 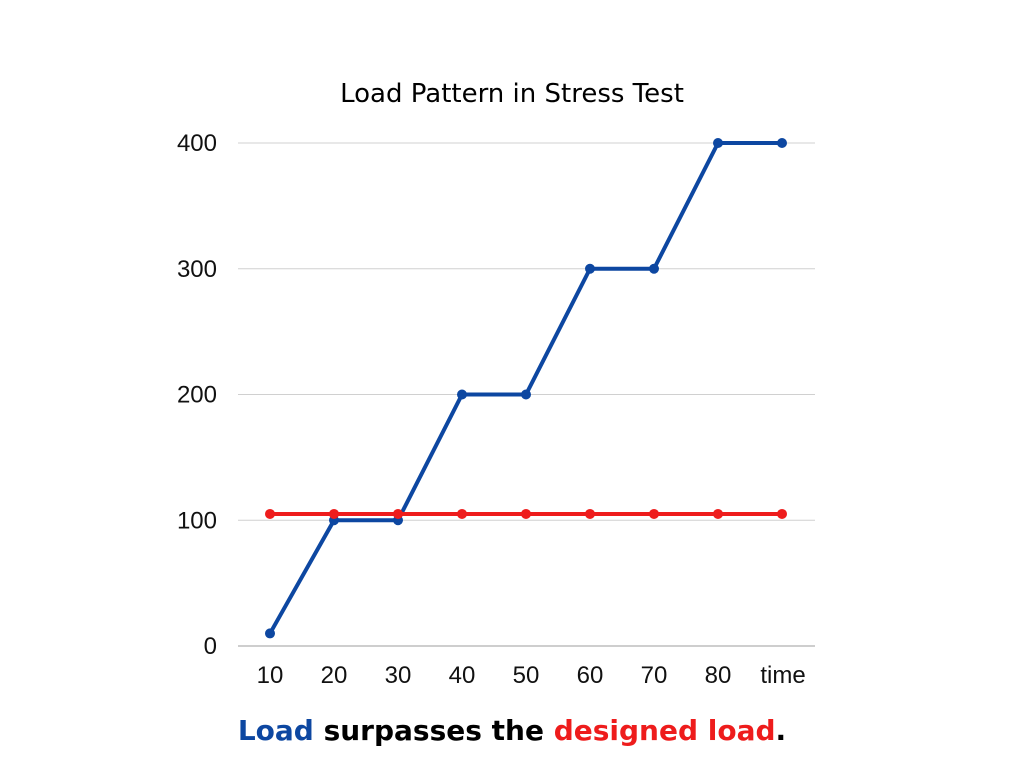 What do you see at coordinates (512, 94) in the screenshot?
I see `chart-title: Load Pattern in Stress Test` at bounding box center [512, 94].